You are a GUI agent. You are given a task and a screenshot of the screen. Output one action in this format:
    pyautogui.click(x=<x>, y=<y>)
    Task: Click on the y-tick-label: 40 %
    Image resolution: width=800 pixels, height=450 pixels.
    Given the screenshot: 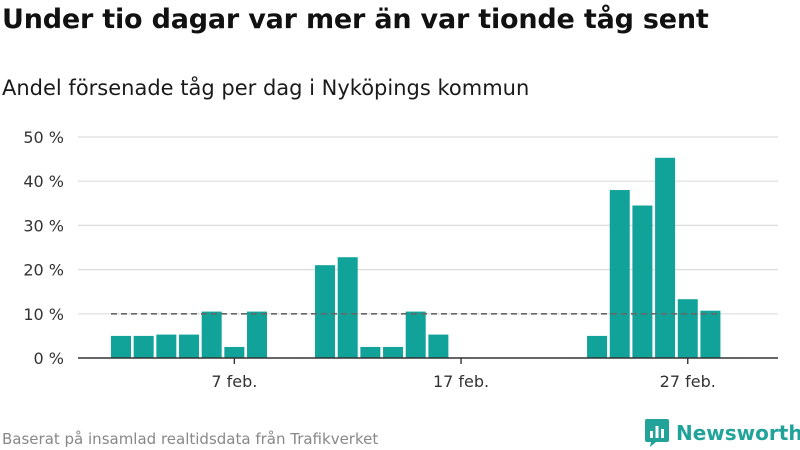 What is the action you would take?
    pyautogui.click(x=43, y=181)
    